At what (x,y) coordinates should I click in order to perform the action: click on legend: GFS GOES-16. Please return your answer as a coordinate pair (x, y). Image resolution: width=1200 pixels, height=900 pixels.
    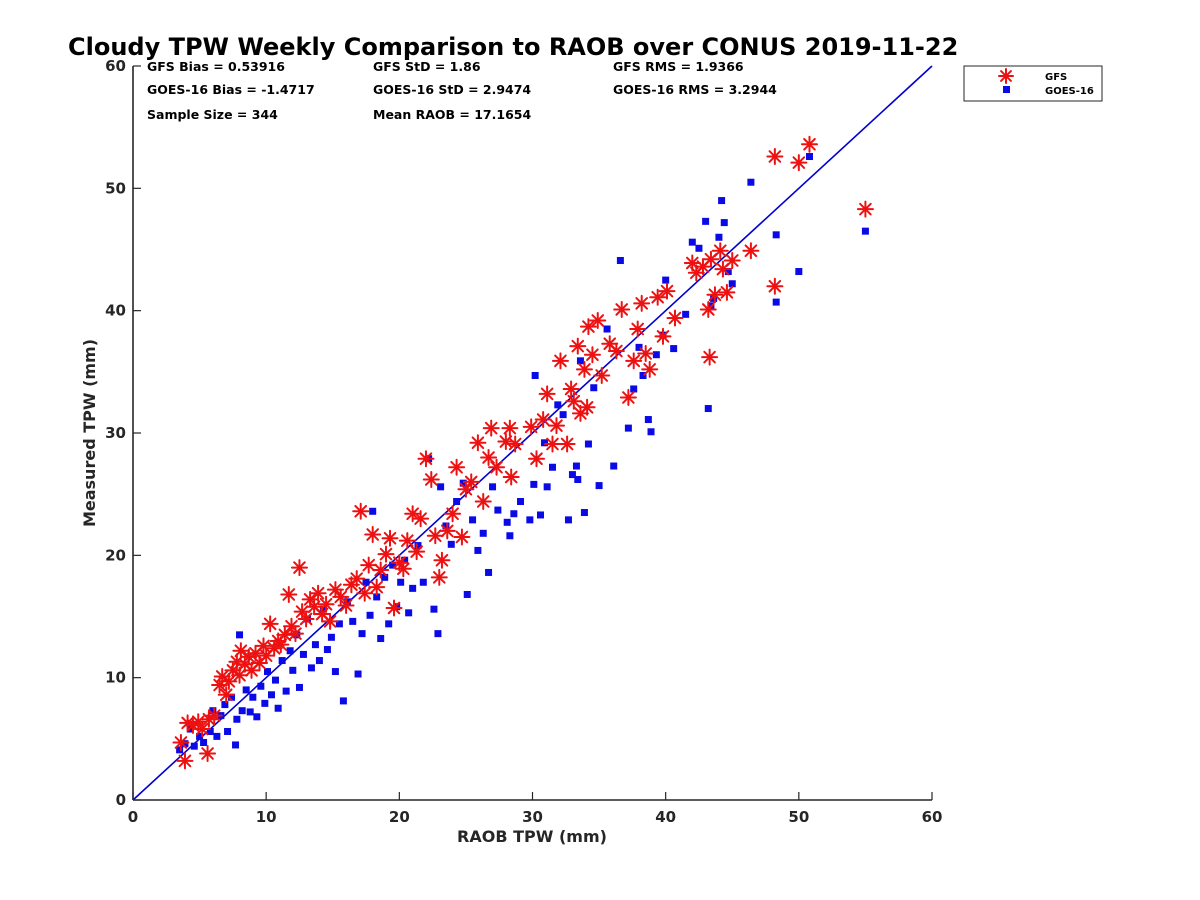
    Looking at the image, I should click on (1033, 83).